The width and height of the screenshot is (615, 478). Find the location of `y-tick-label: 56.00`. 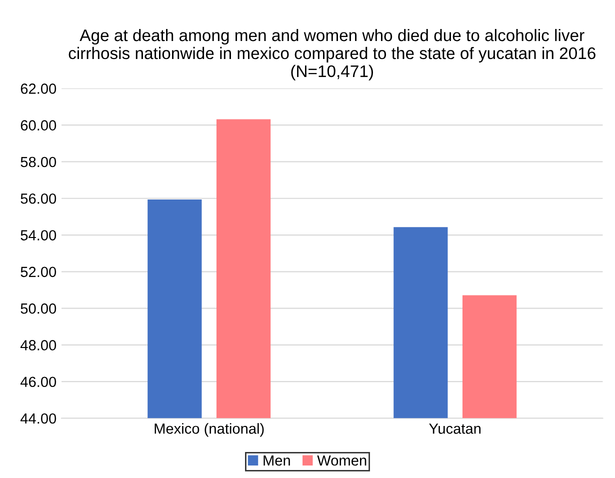

y-tick-label: 56.00 is located at coordinates (38, 198).